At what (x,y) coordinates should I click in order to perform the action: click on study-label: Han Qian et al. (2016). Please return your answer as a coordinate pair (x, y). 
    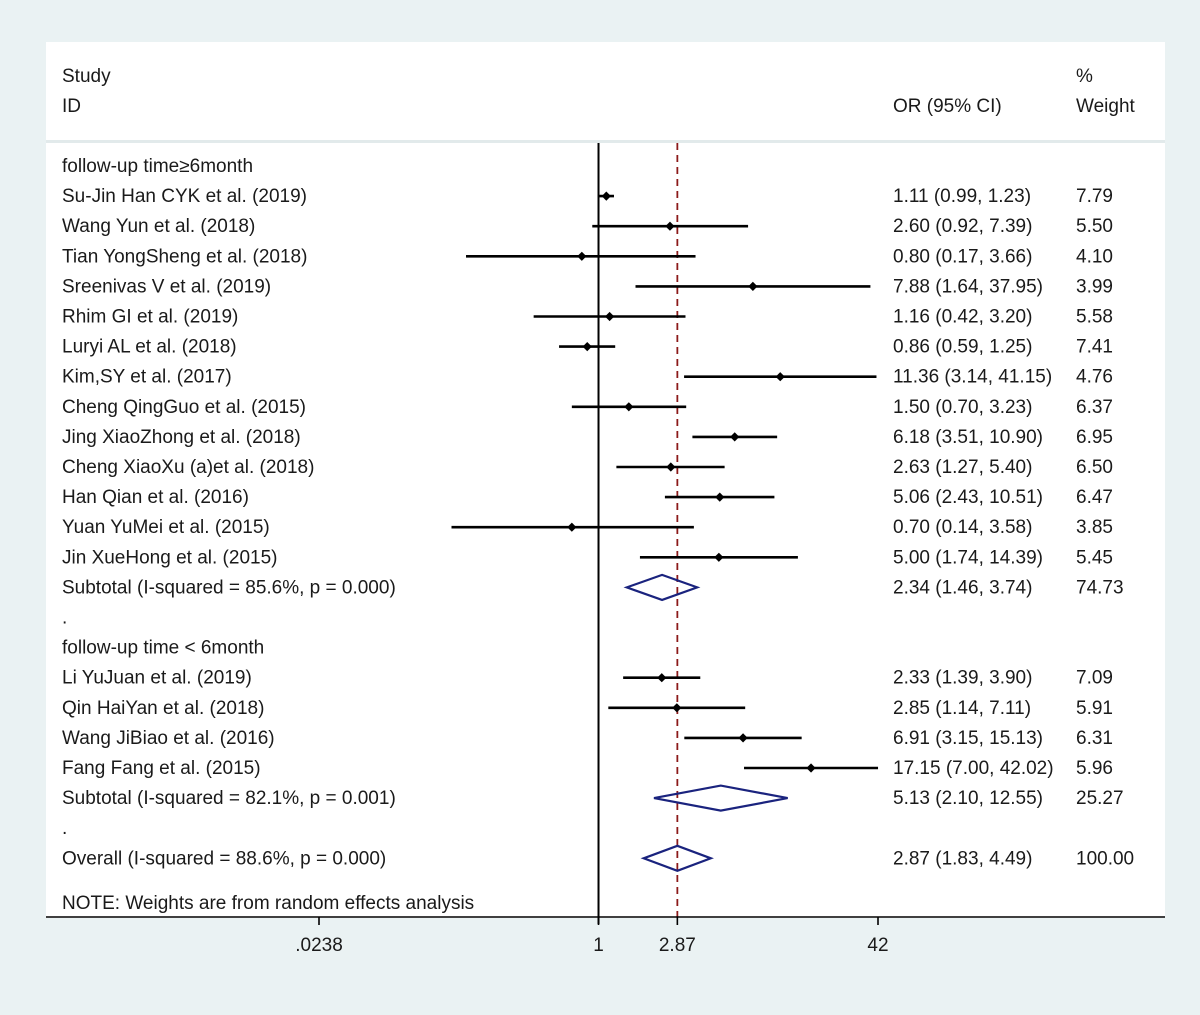
    Looking at the image, I should click on (155, 497).